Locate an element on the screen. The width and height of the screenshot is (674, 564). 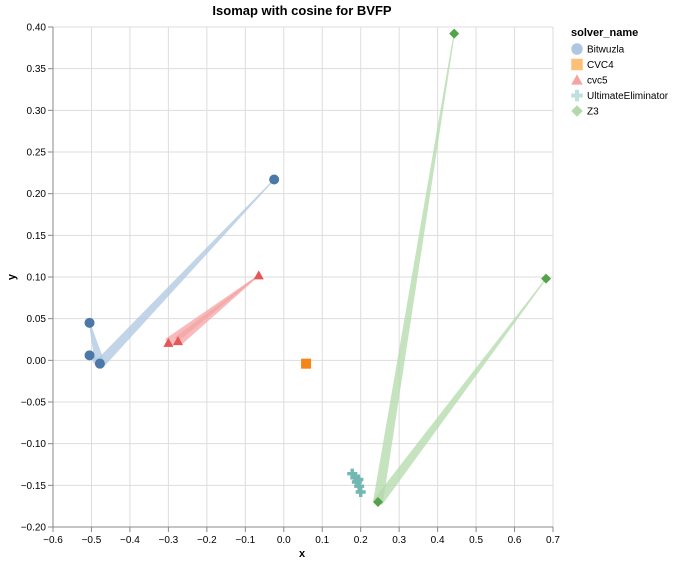
y-tick-label: 0.35 is located at coordinates (37, 69).